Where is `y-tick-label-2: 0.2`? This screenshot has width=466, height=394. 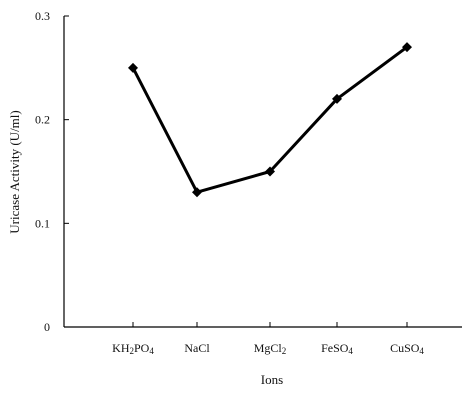 y-tick-label-2: 0.2 is located at coordinates (42, 120).